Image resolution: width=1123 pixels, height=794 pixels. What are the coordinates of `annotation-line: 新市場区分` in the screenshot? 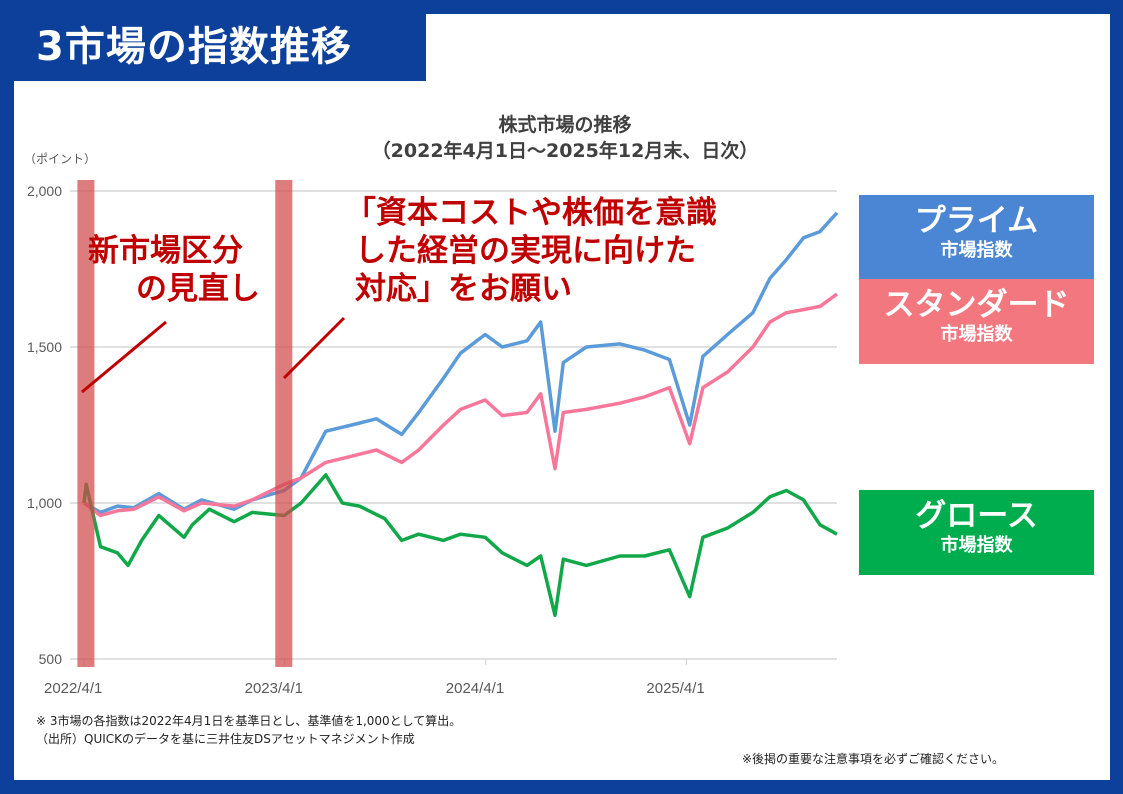 It's located at (165, 251).